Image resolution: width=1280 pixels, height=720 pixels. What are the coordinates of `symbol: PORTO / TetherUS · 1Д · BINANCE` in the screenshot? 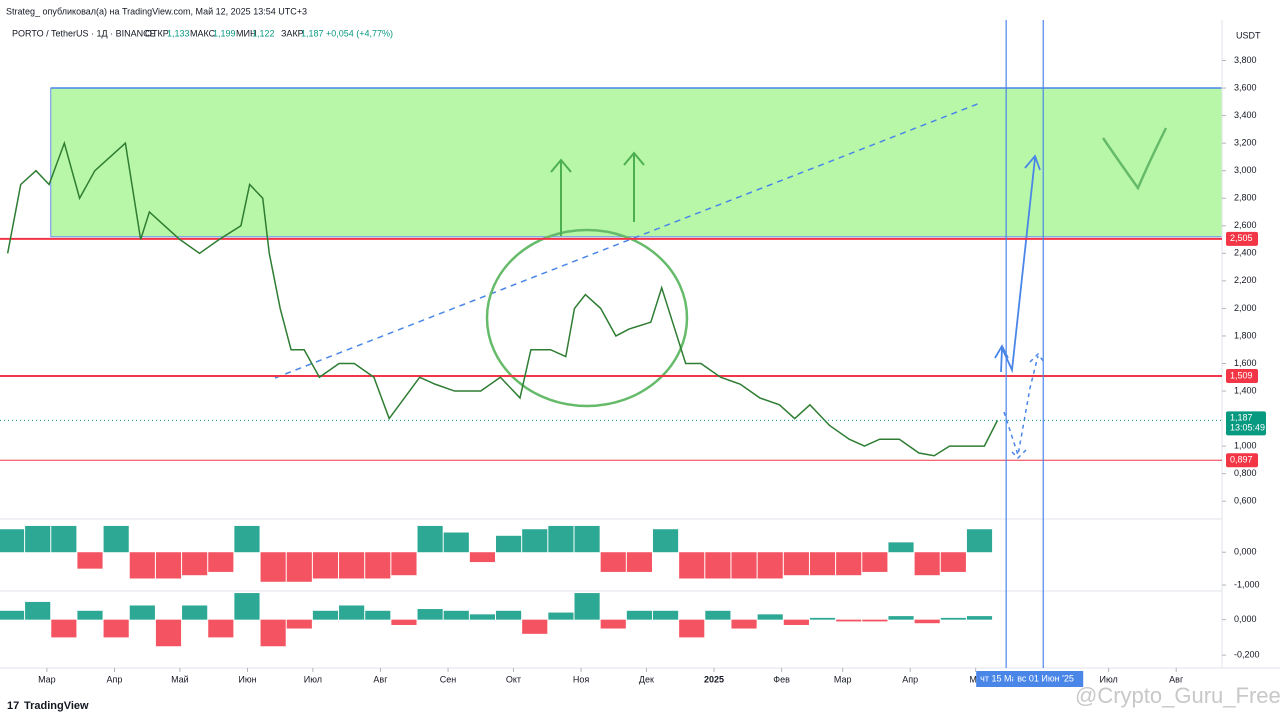 It's located at (84, 33).